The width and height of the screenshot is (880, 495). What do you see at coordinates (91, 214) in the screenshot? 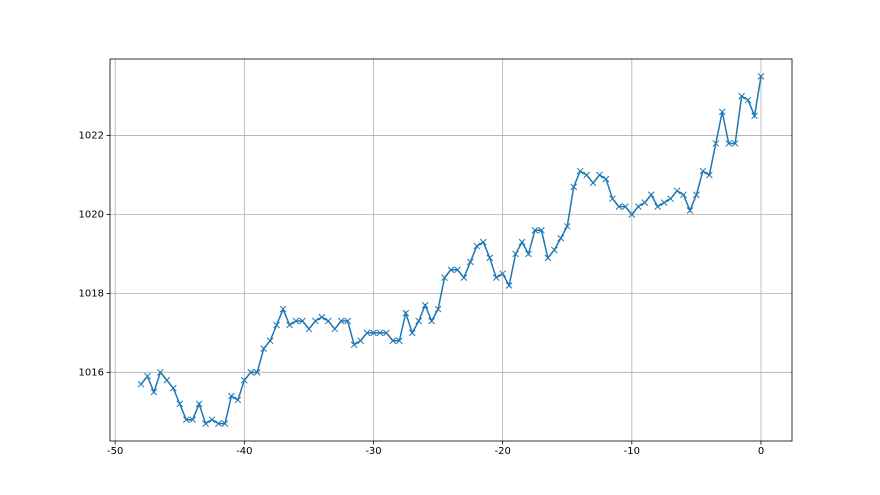
I see `y-tick-label: 1020` at bounding box center [91, 214].